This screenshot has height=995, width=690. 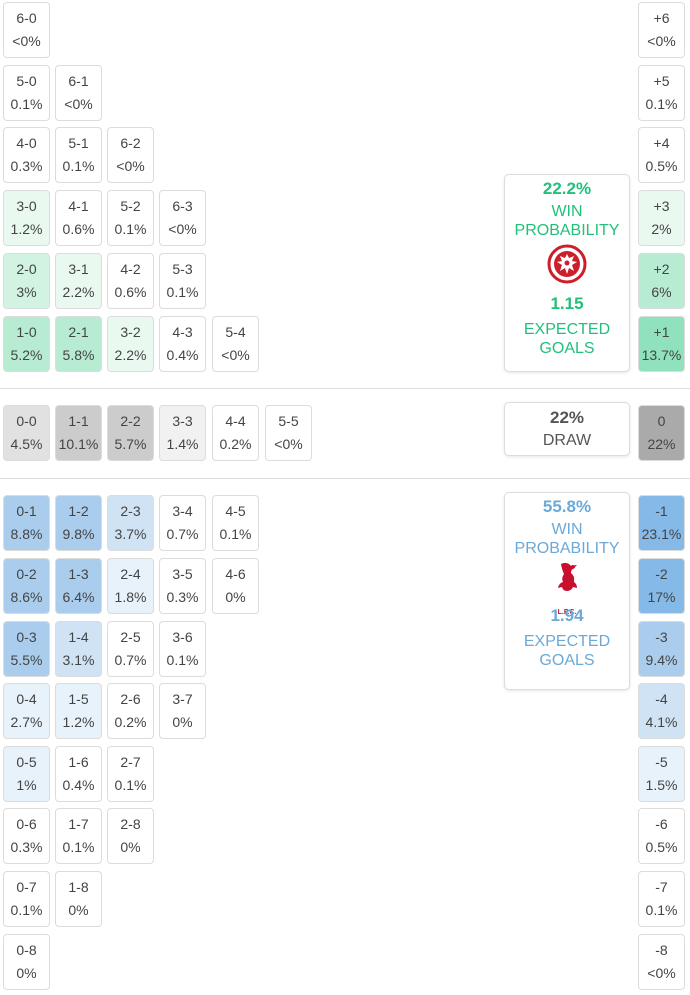 What do you see at coordinates (661, 166) in the screenshot?
I see `score-probability: 0.5%` at bounding box center [661, 166].